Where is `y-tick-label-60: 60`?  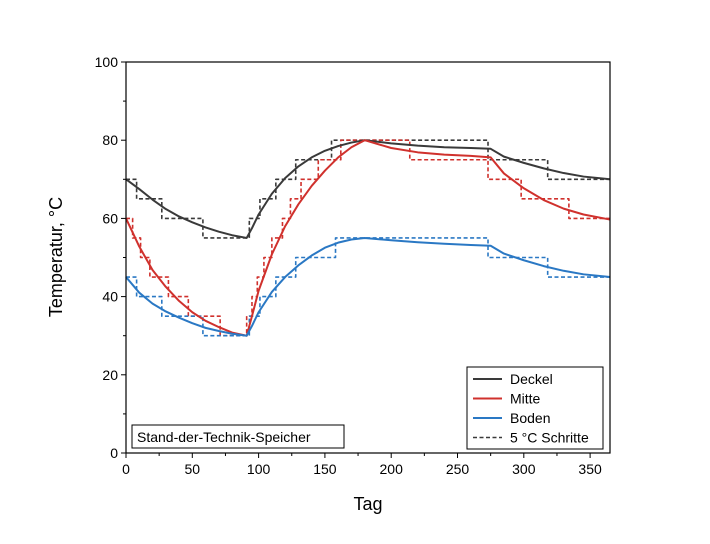 y-tick-label-60: 60 is located at coordinates (110, 218).